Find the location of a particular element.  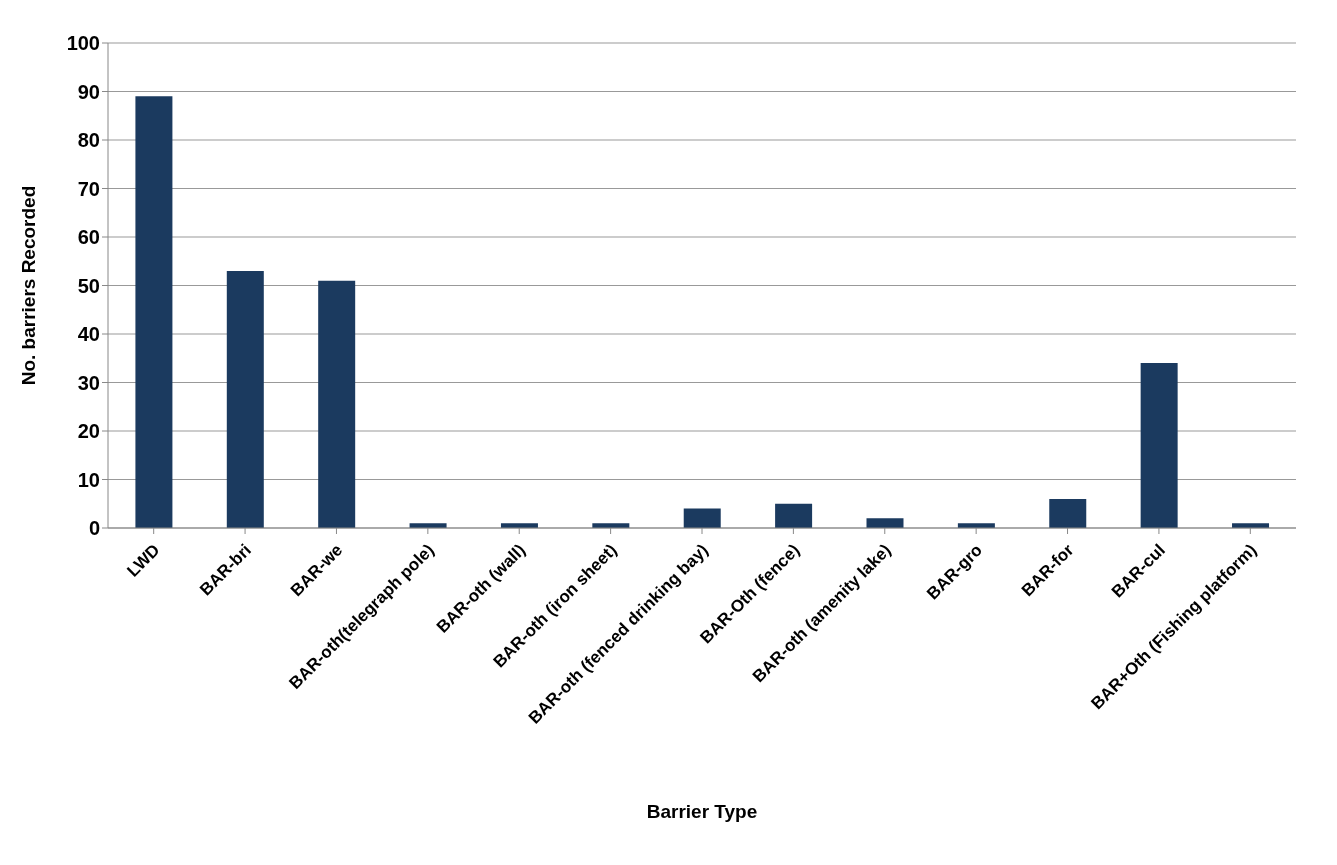

y-tick-label: 20 is located at coordinates (88, 431).